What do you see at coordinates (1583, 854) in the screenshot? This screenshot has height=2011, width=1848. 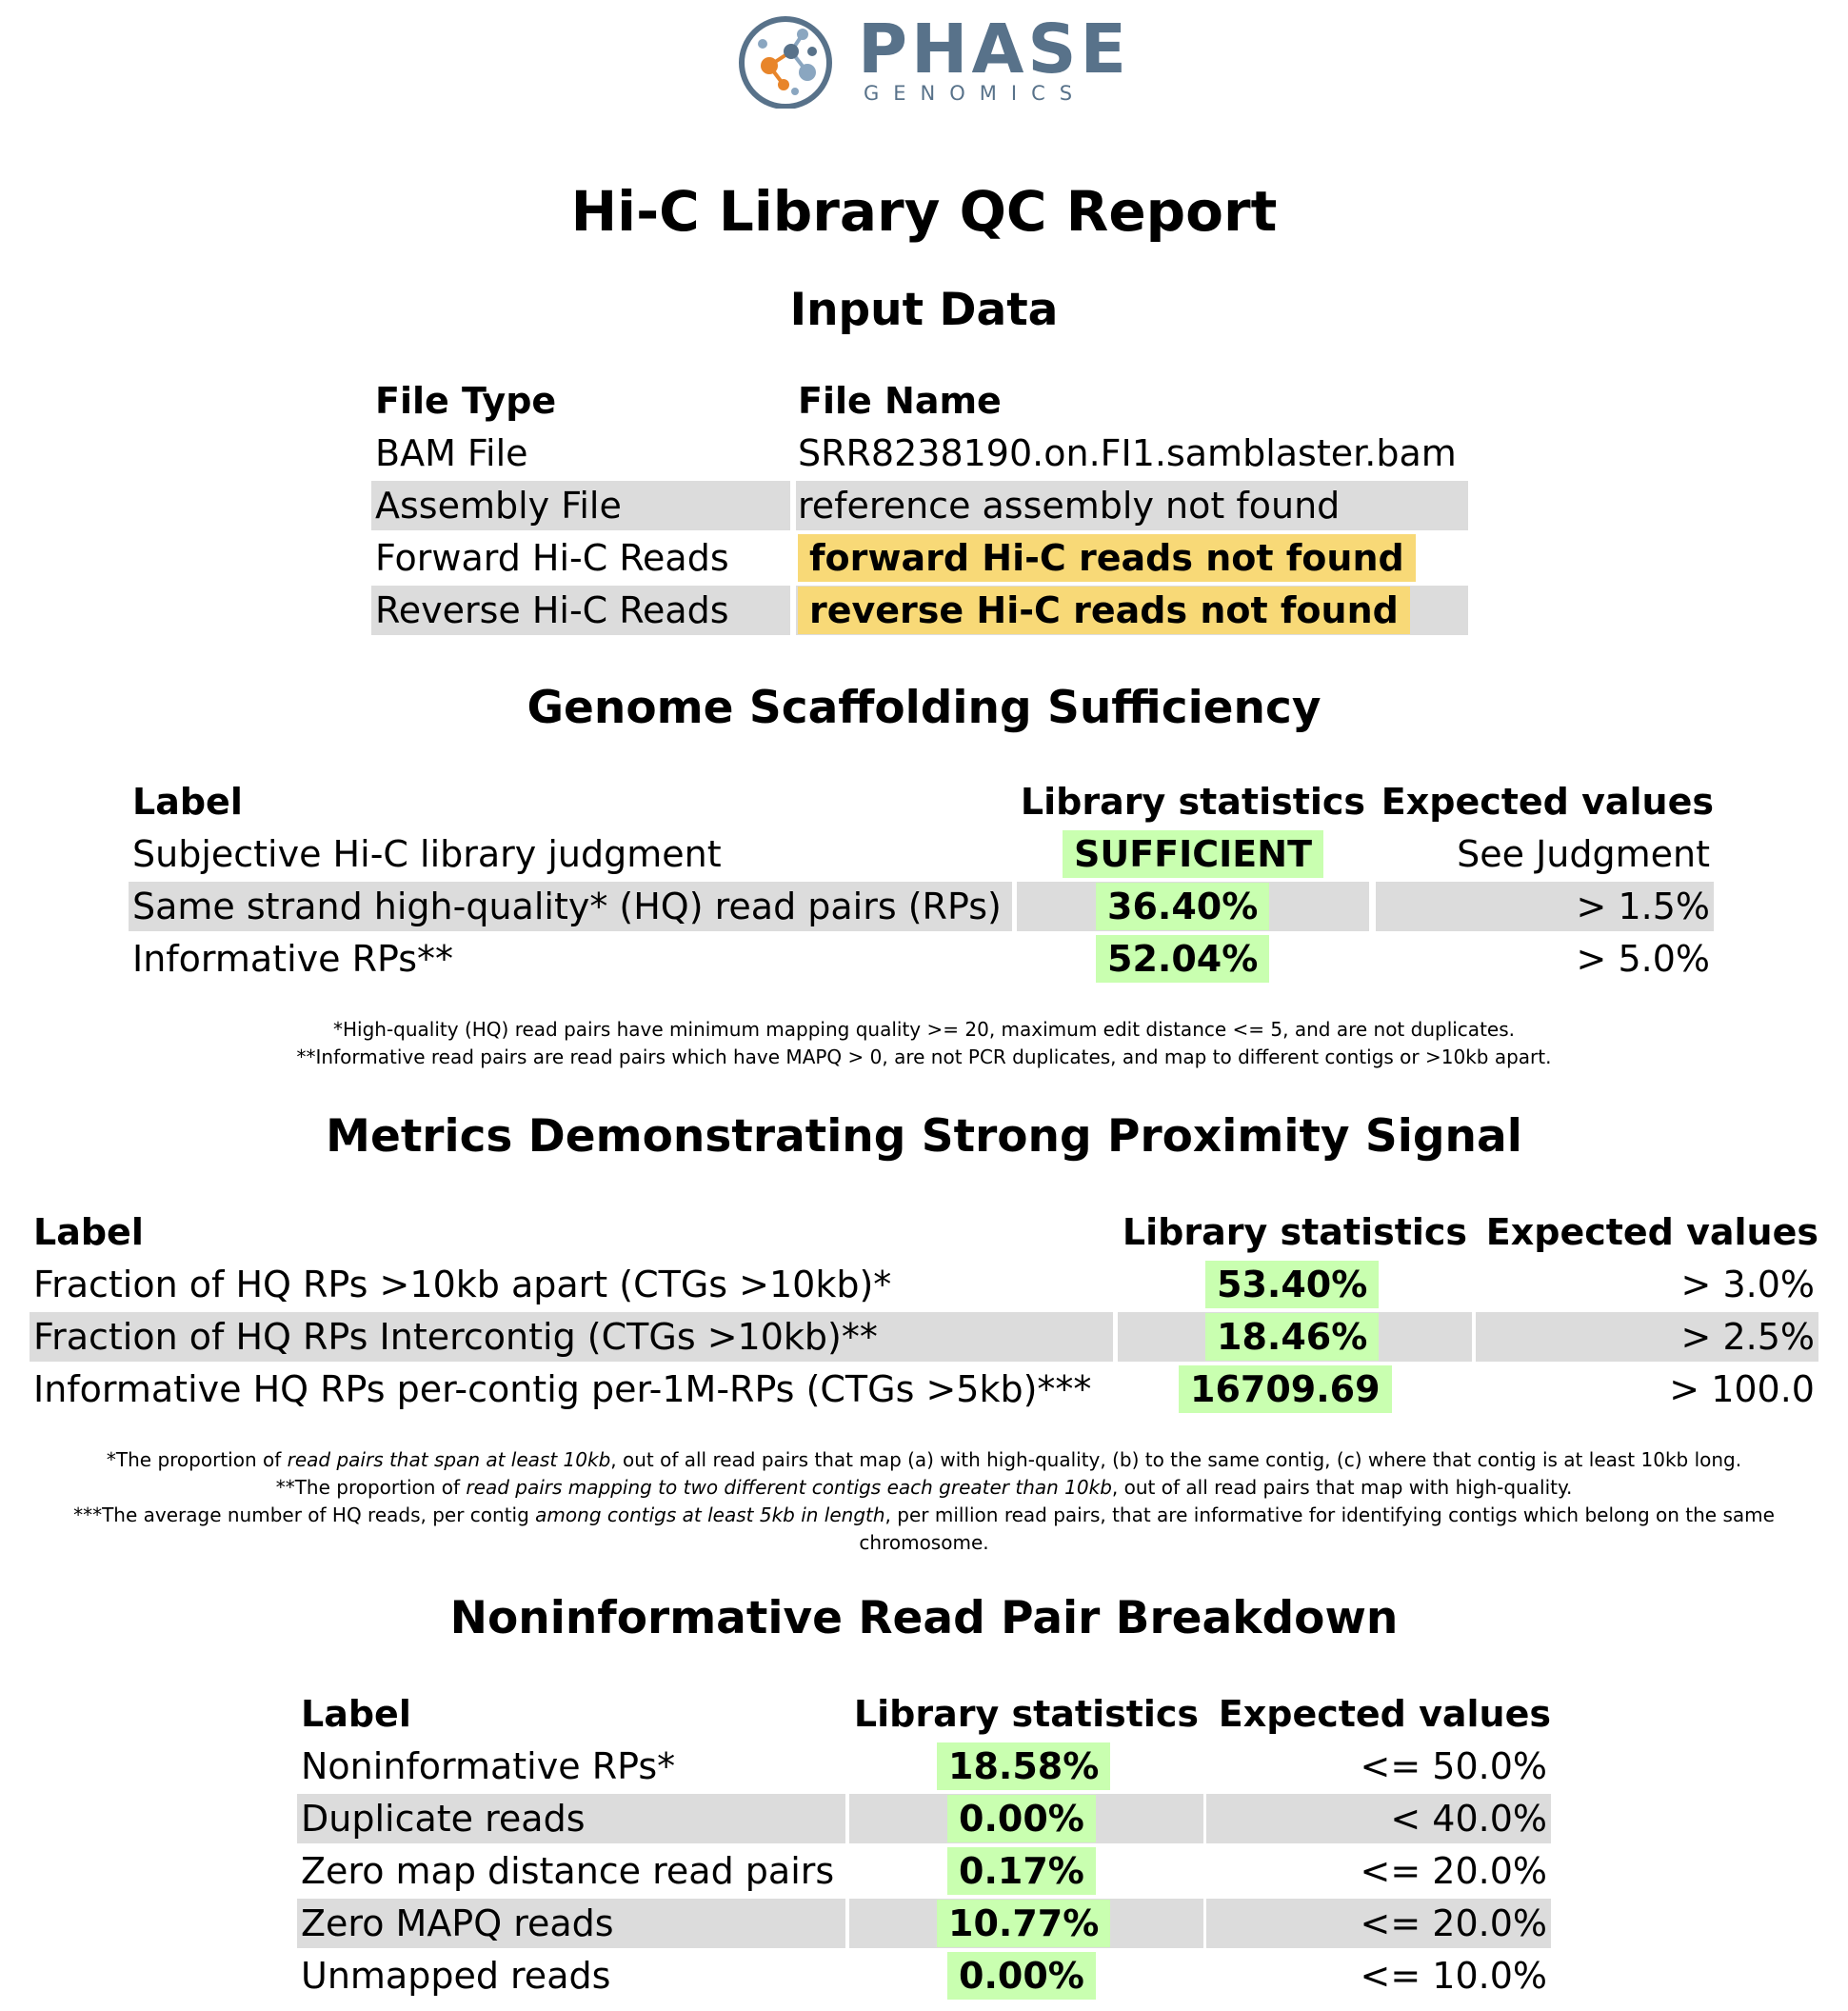 I see `expected-cell: See Judgment` at bounding box center [1583, 854].